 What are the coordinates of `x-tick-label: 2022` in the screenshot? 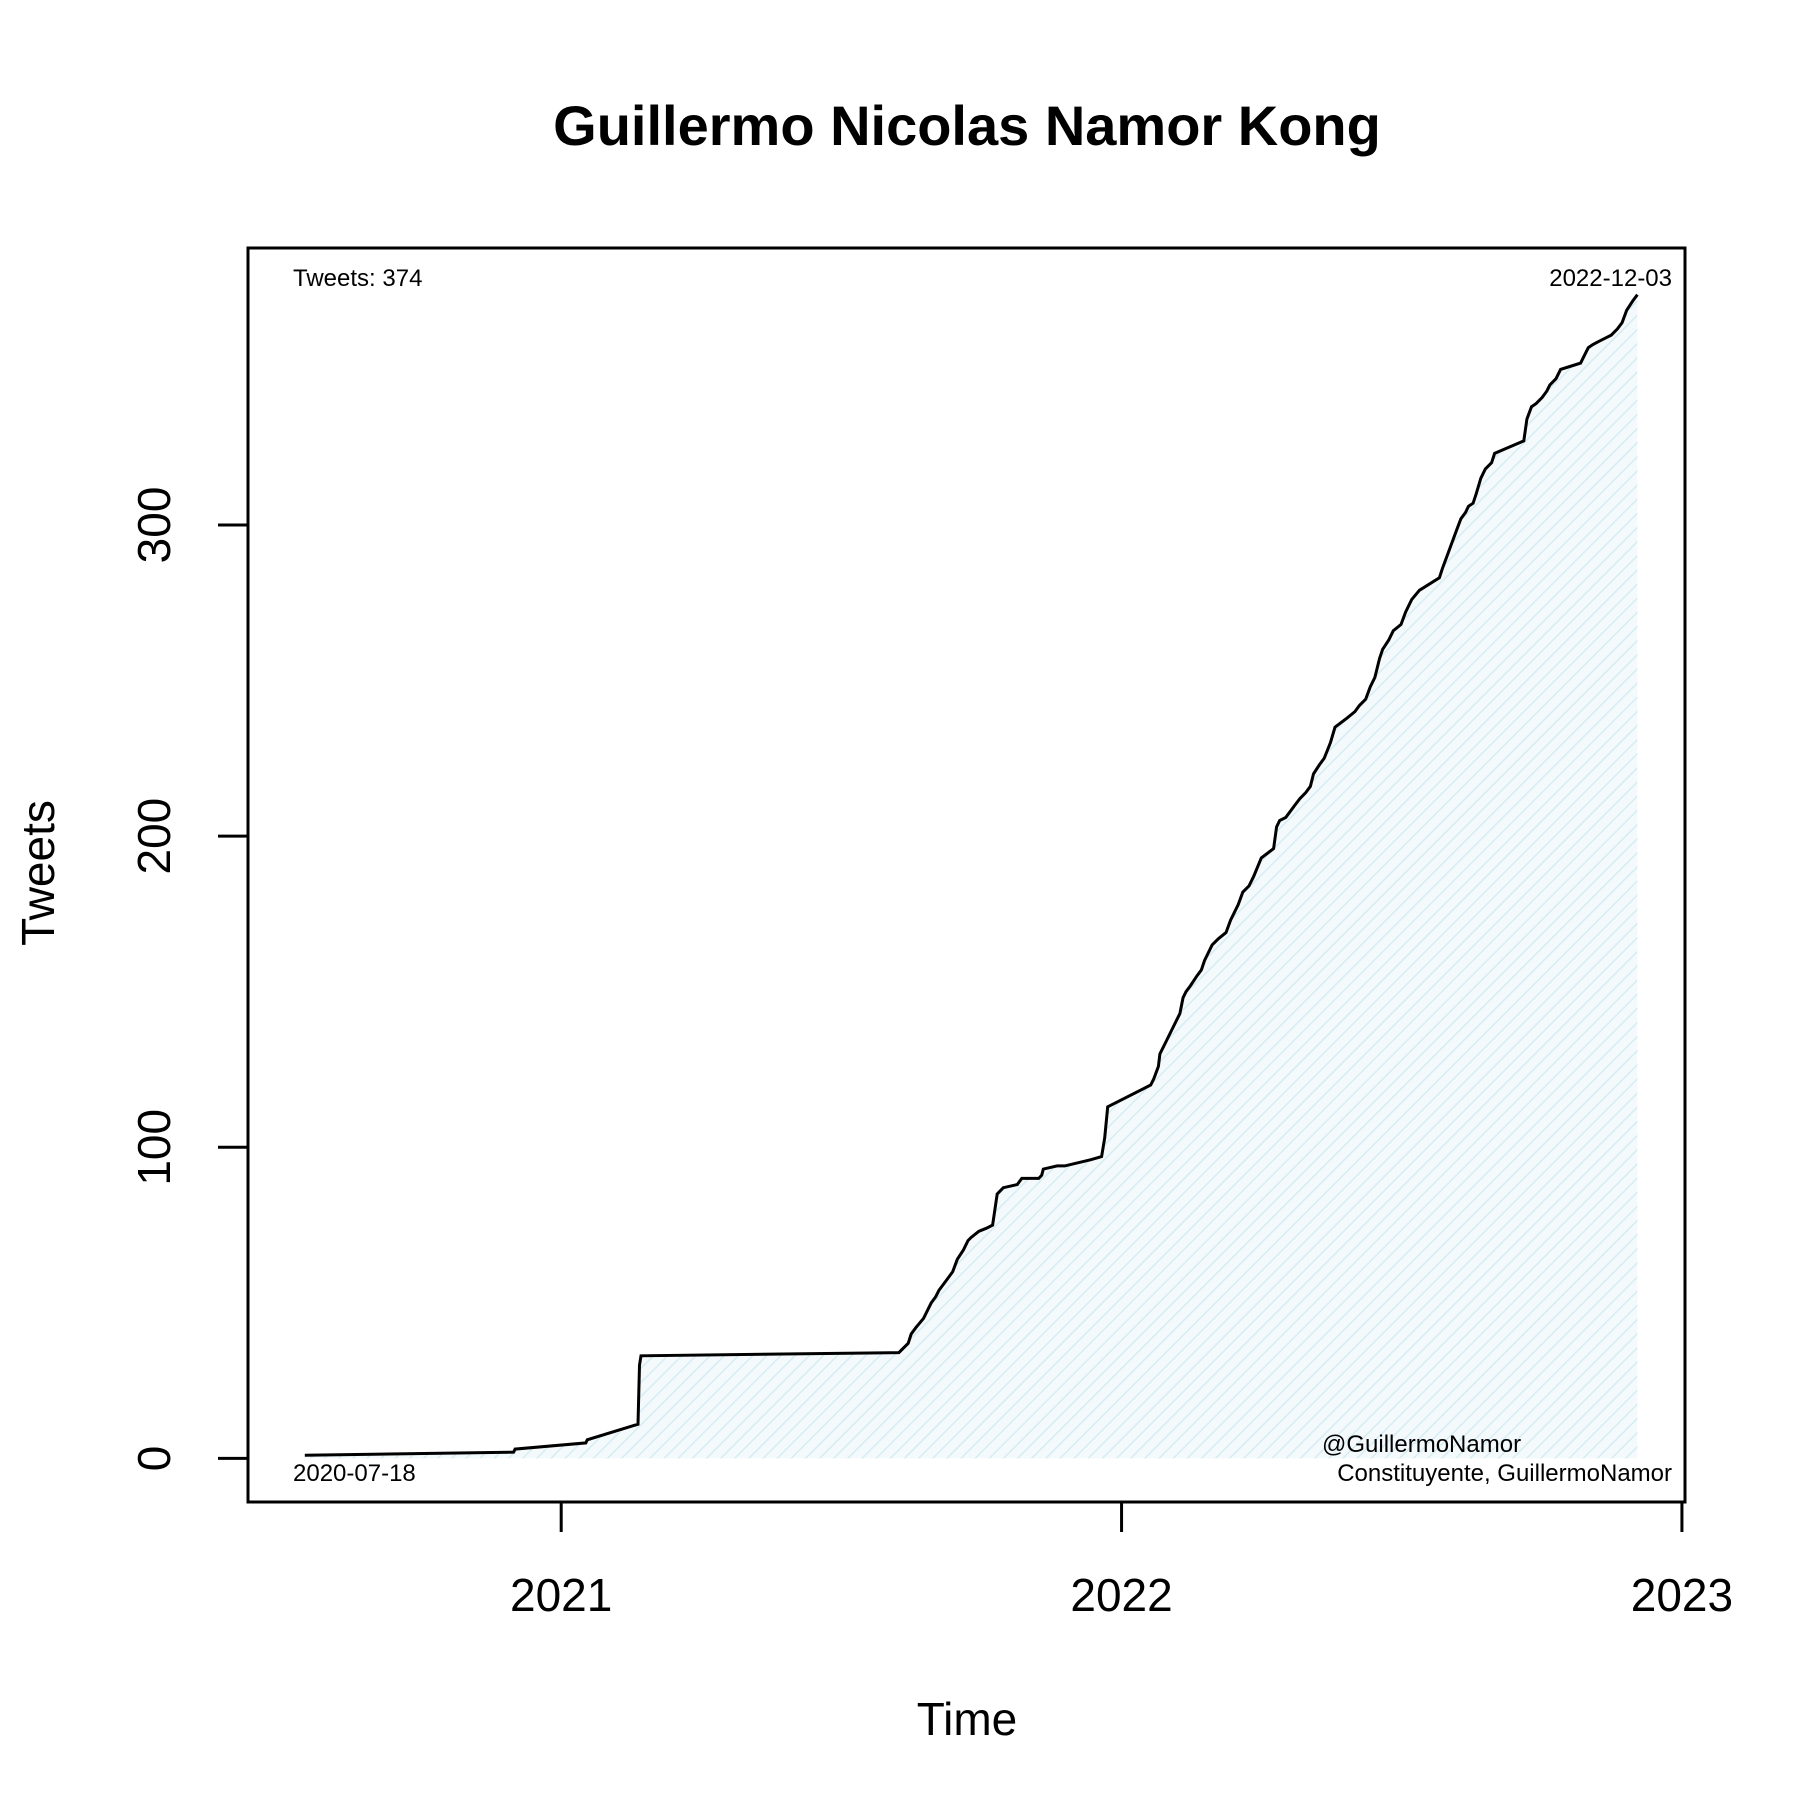 It's located at (1121, 1595).